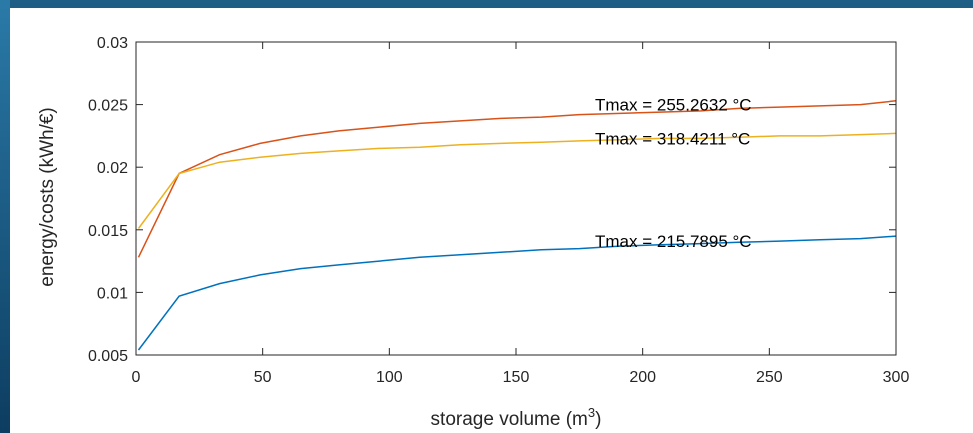 The image size is (973, 433). Describe the element at coordinates (112, 168) in the screenshot. I see `y-tick-label: 0.02` at that location.